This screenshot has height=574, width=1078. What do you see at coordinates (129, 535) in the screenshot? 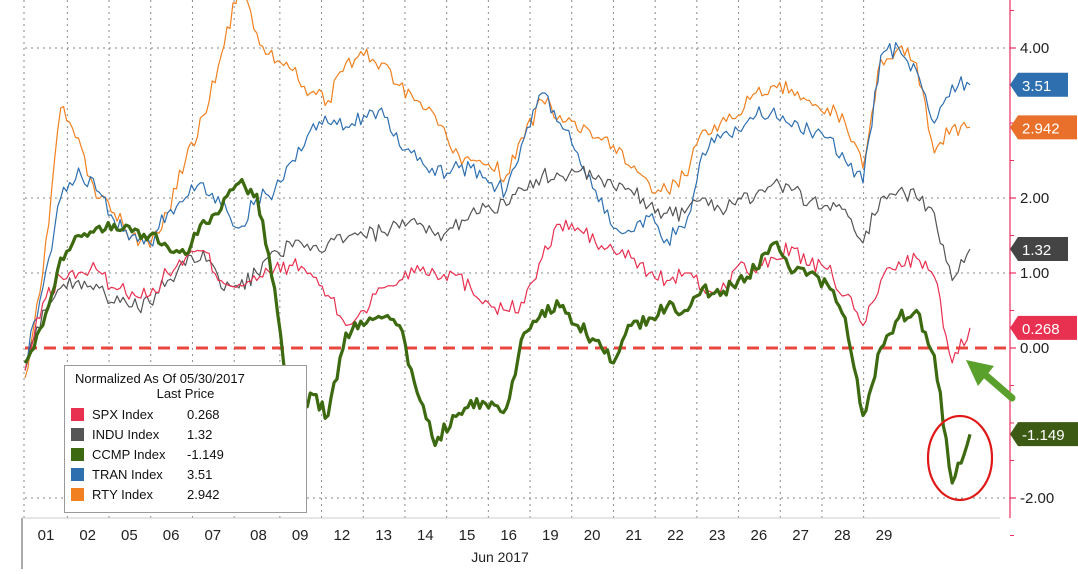
I see `x-tick-label: 05` at bounding box center [129, 535].